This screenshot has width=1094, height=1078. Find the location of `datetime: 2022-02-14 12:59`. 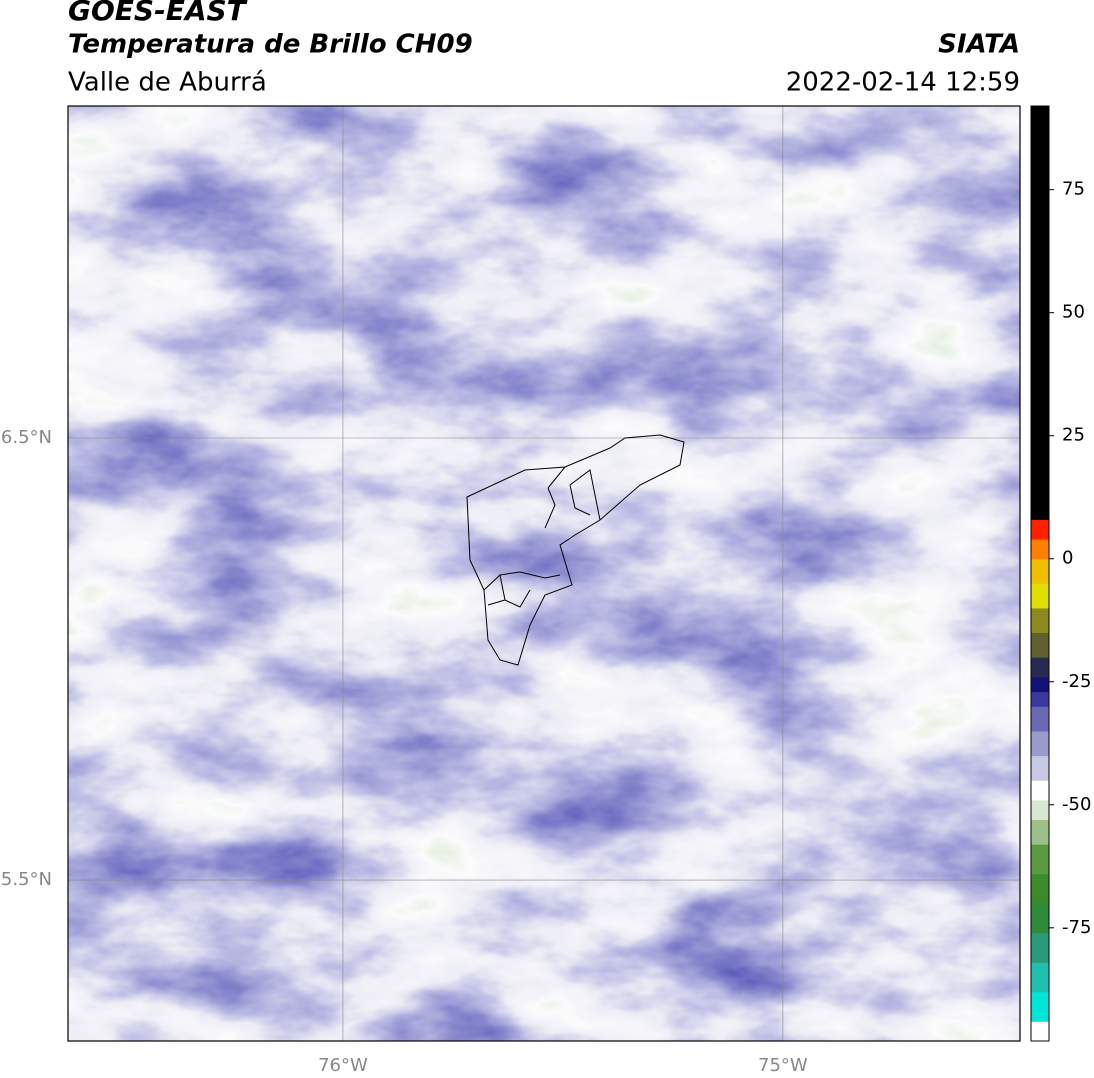

datetime: 2022-02-14 12:59 is located at coordinates (903, 83).